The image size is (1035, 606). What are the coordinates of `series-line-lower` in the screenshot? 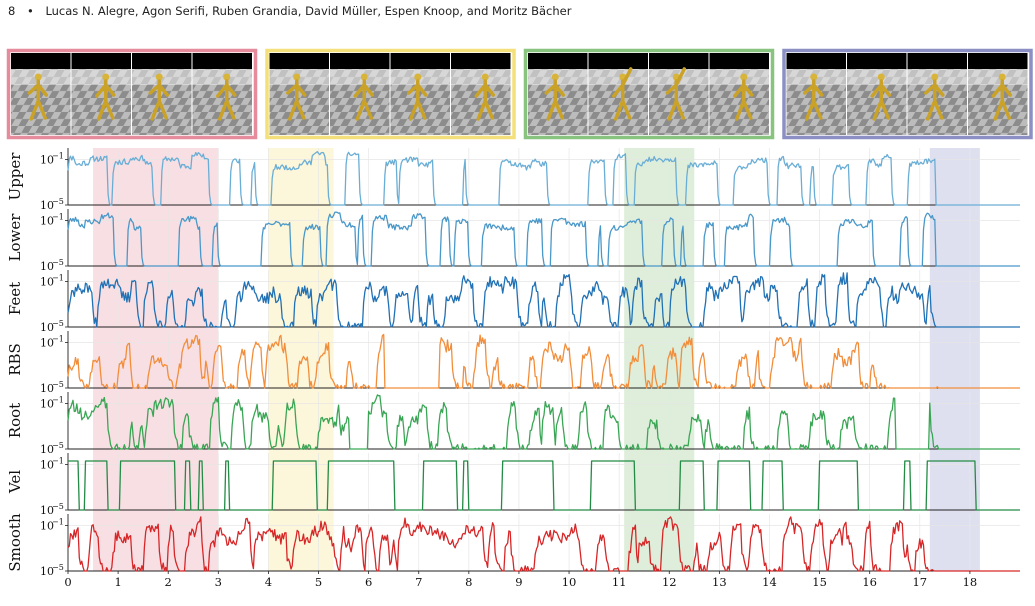 It's located at (543, 239).